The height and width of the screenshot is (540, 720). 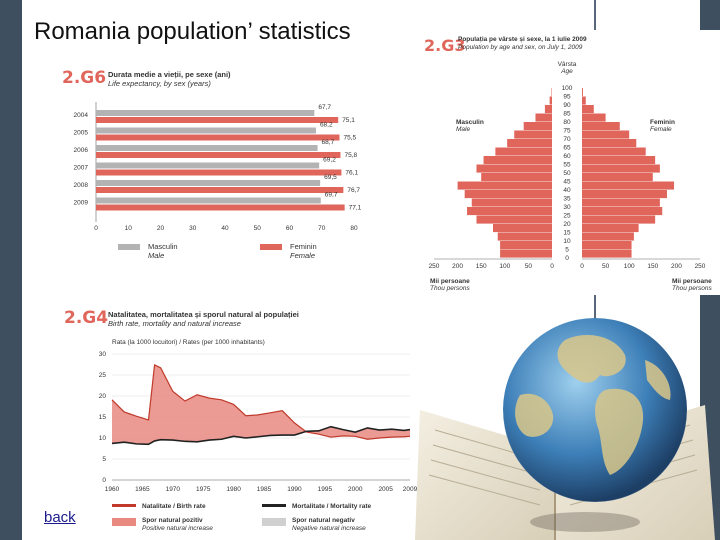 What do you see at coordinates (450, 288) in the screenshot?
I see `left-unit-label-en: Thou persons` at bounding box center [450, 288].